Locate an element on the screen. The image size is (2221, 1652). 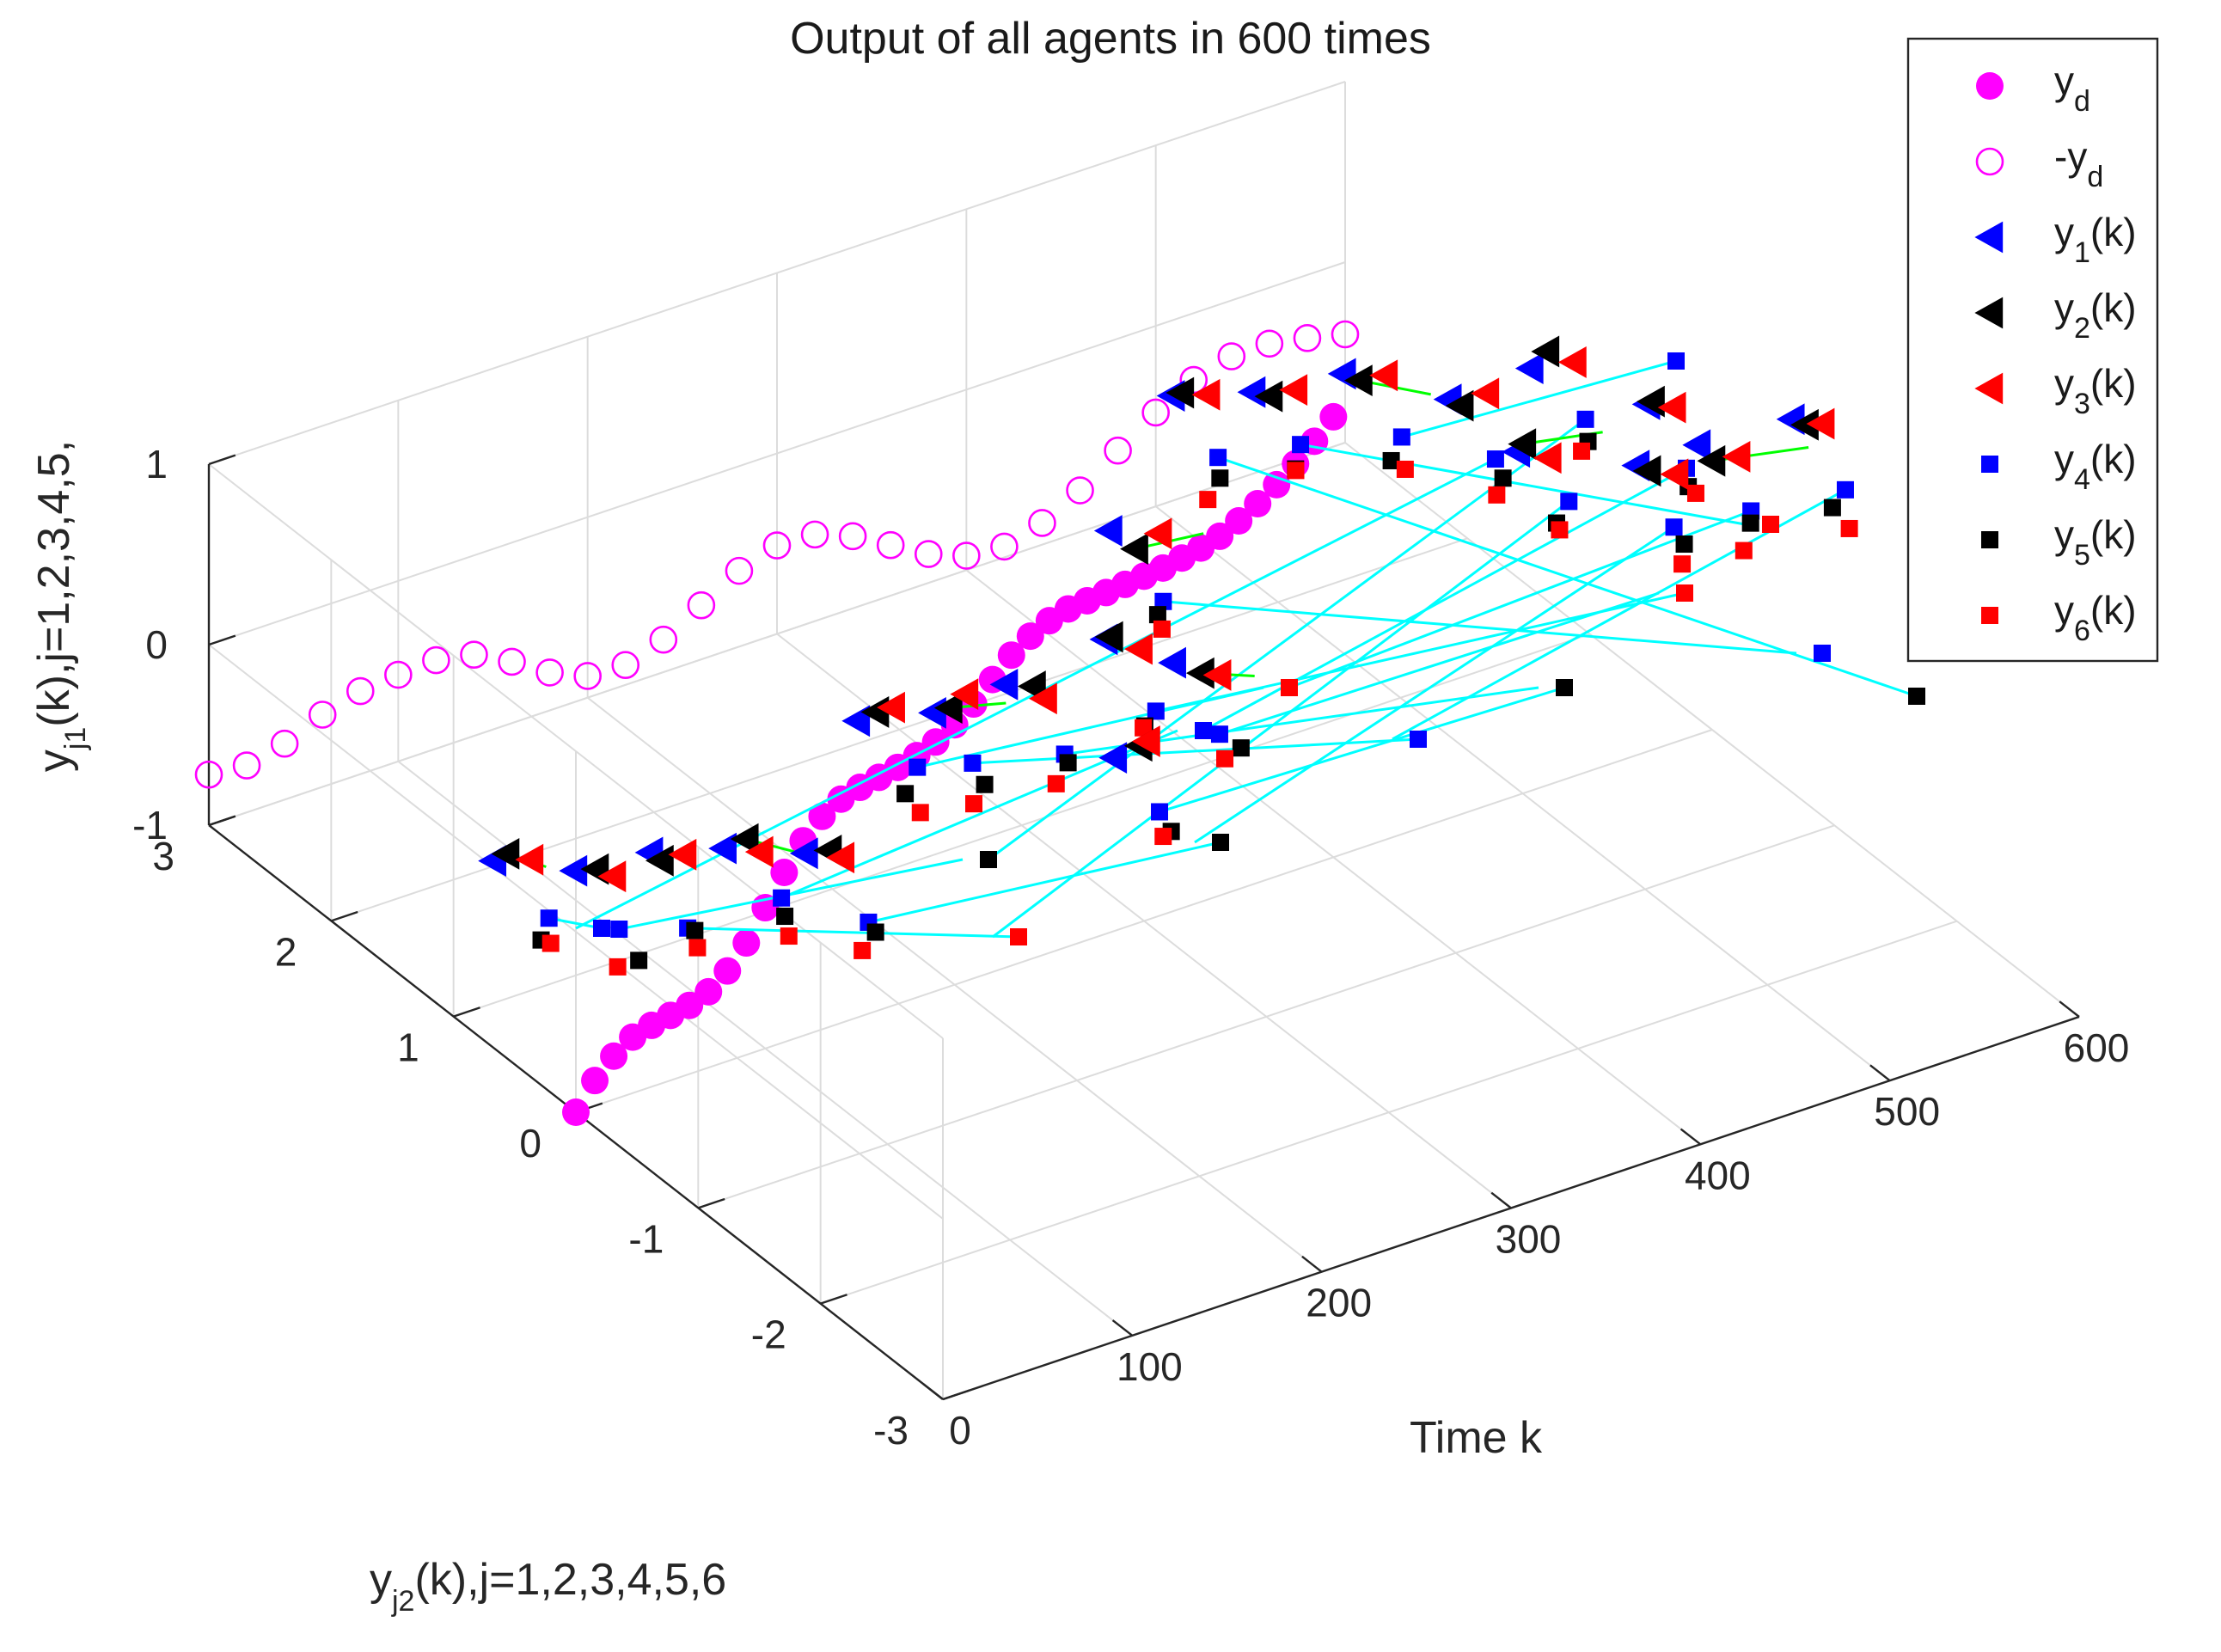
chart-title: Output of all agents in 600 times is located at coordinates (1110, 39).